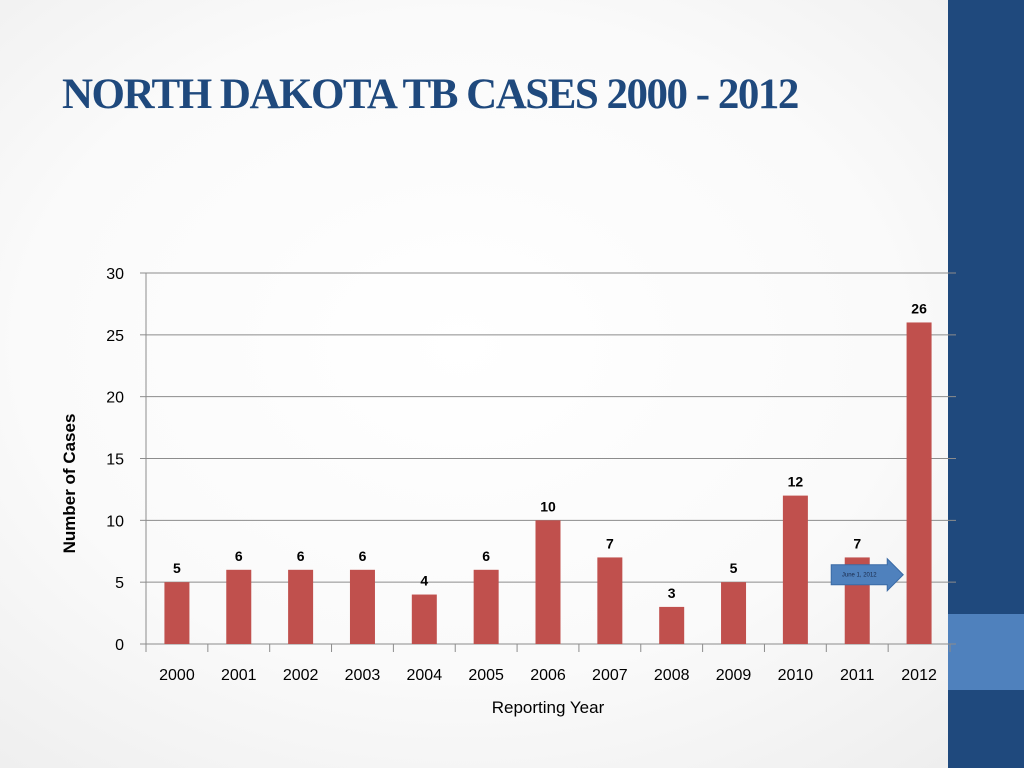  What do you see at coordinates (734, 613) in the screenshot?
I see `bar-2009` at bounding box center [734, 613].